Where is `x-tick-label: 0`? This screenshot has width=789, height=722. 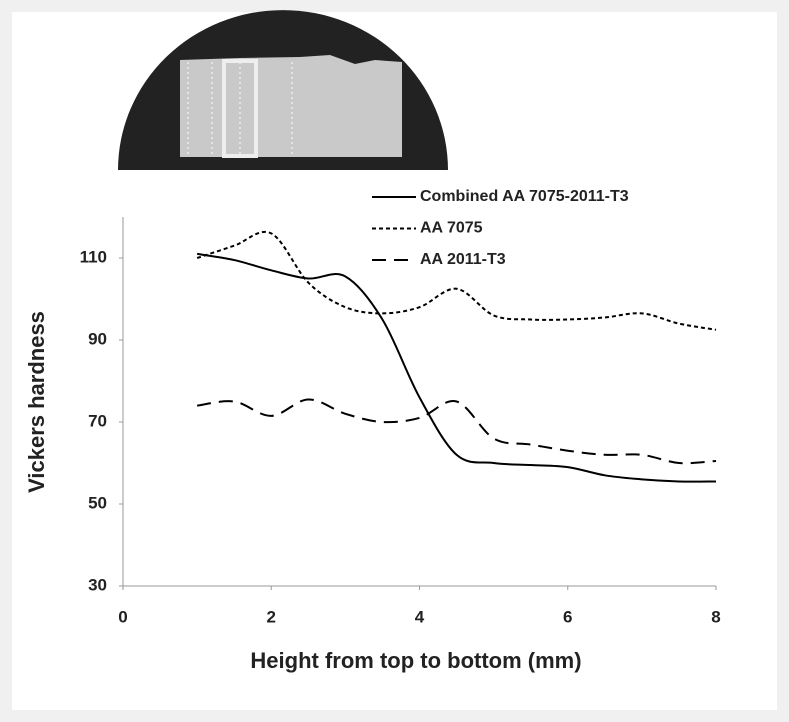 x-tick-label: 0 is located at coordinates (122, 616).